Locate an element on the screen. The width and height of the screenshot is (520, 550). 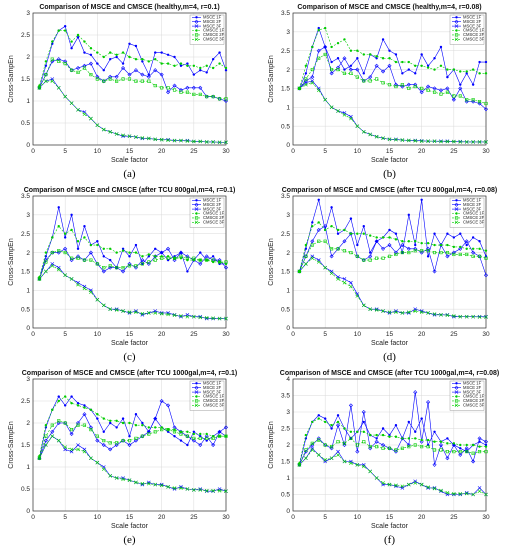
y-axis-label: Cross-SampEn is located at coordinates (11, 79).